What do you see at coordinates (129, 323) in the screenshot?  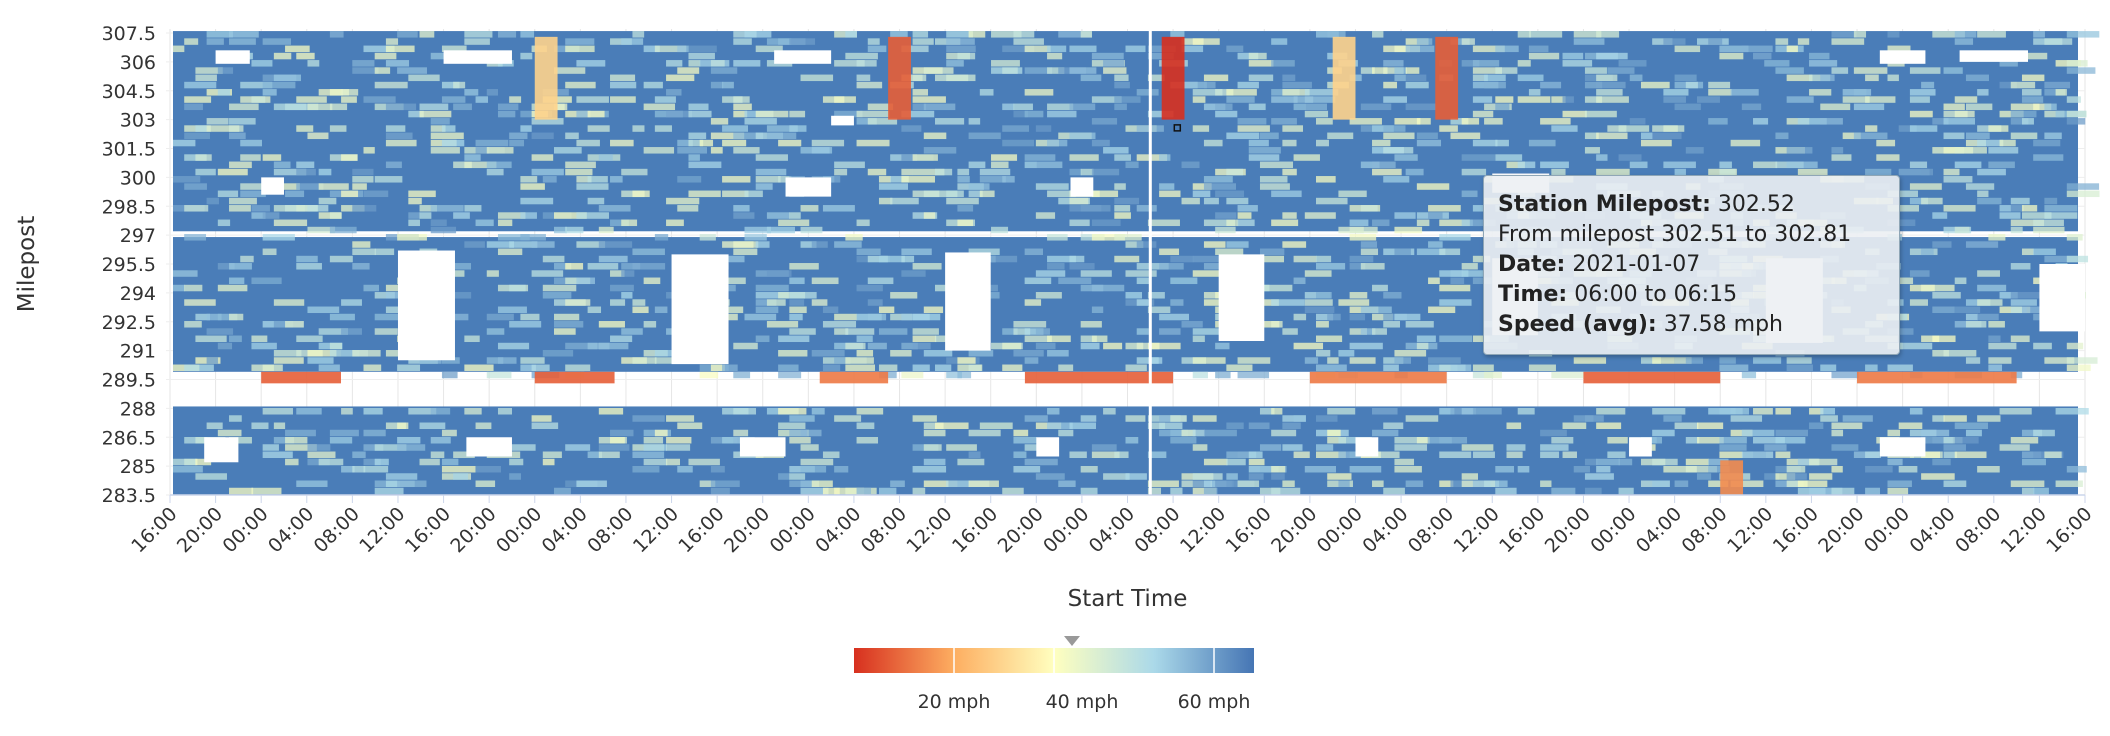 I see `y-tick-label: 292.5` at bounding box center [129, 323].